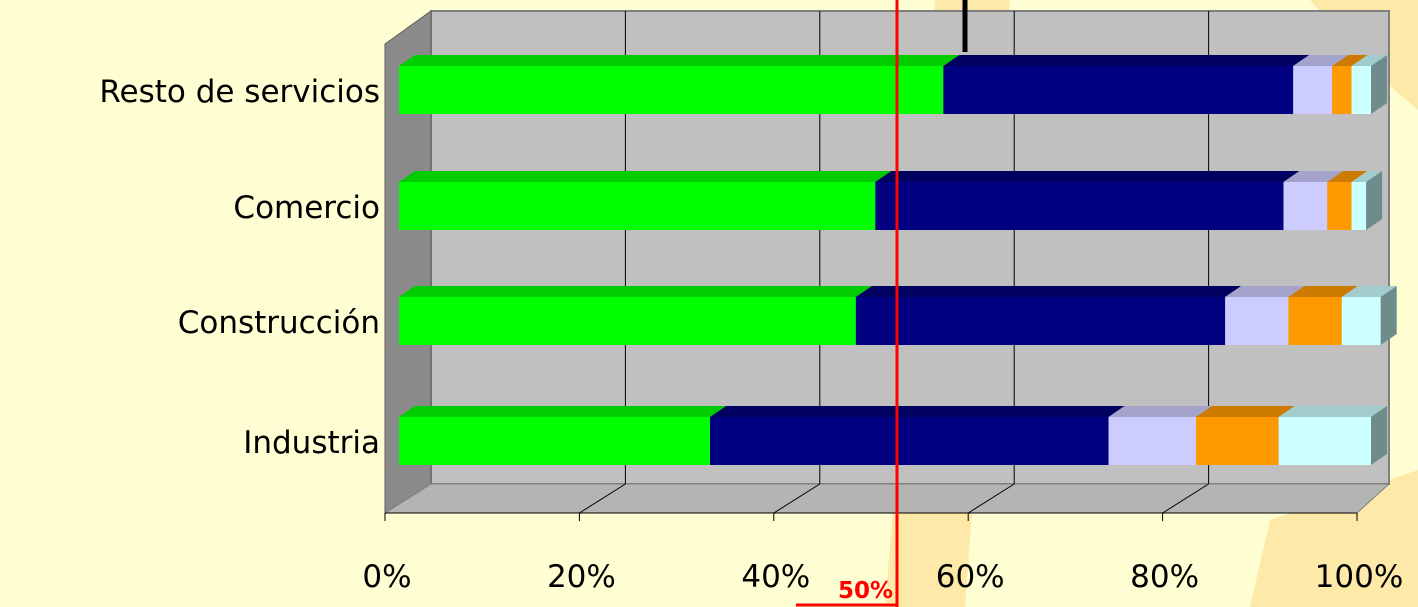 The width and height of the screenshot is (1418, 607). I want to click on reference-label: 50%, so click(865, 591).